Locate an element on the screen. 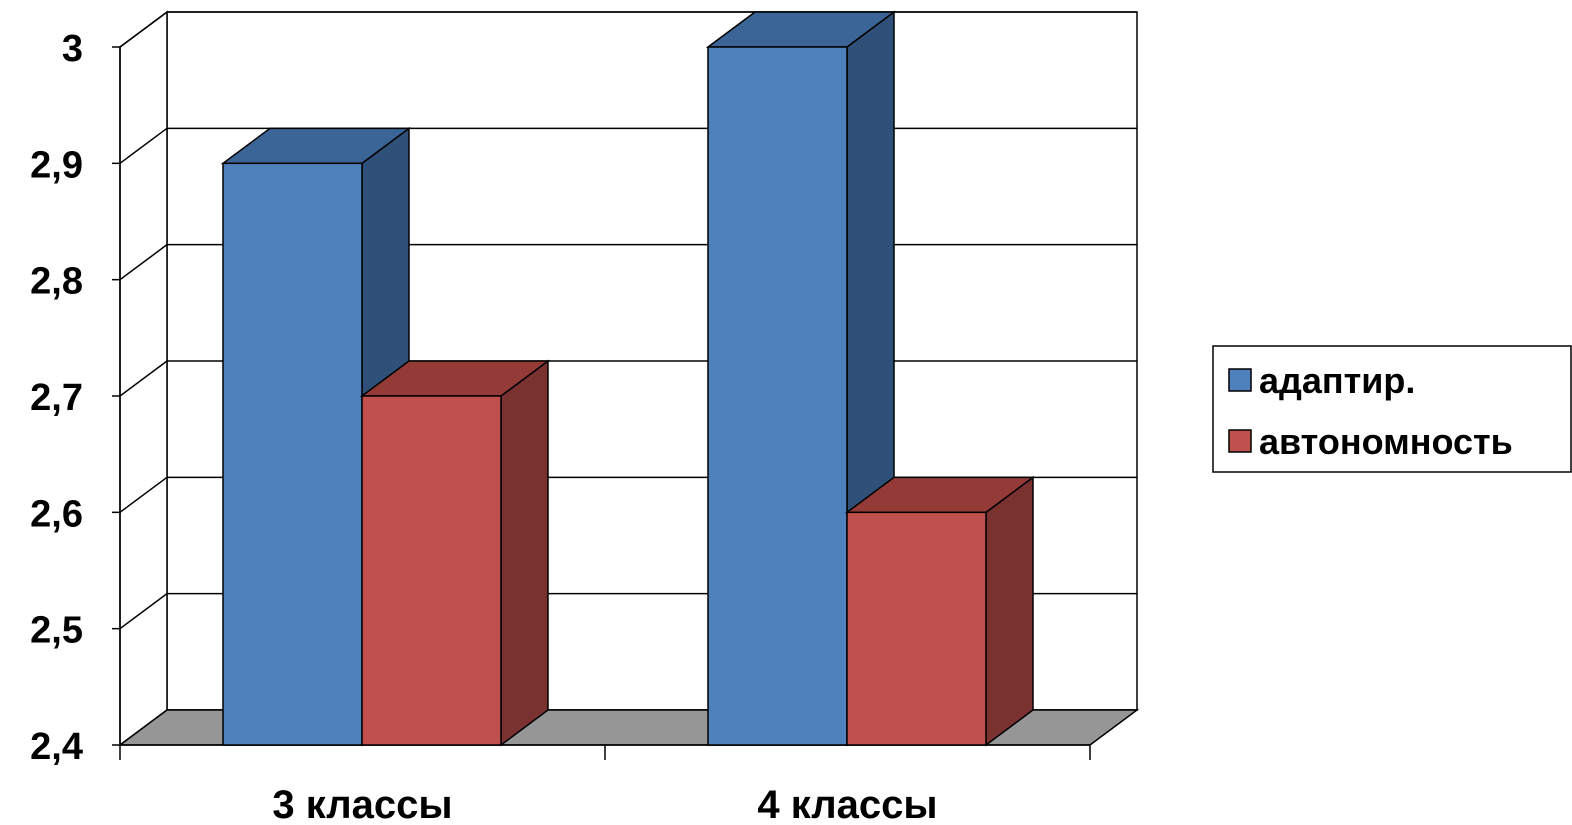 The image size is (1572, 825). y-tick-label-4: 2,8 is located at coordinates (56, 282).